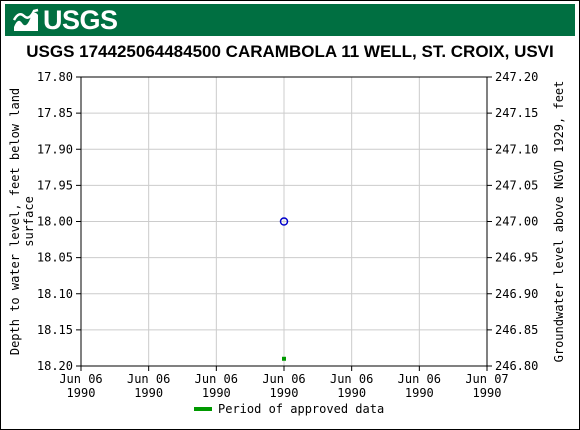 The width and height of the screenshot is (580, 430). I want to click on y-left-tick-label: 17.80, so click(55, 77).